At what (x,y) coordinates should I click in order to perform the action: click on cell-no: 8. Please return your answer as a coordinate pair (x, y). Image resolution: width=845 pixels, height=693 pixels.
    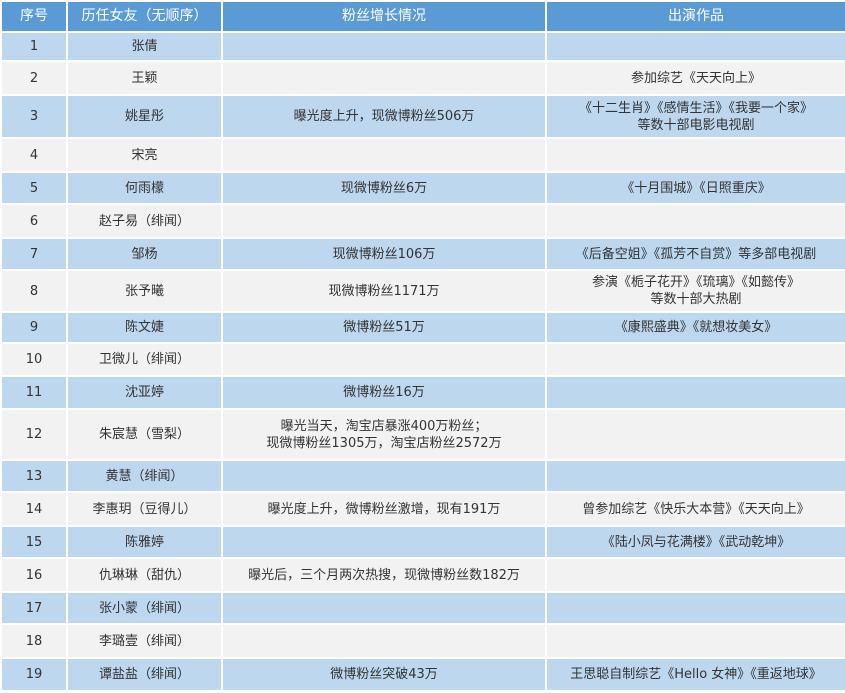
    Looking at the image, I should click on (34, 291).